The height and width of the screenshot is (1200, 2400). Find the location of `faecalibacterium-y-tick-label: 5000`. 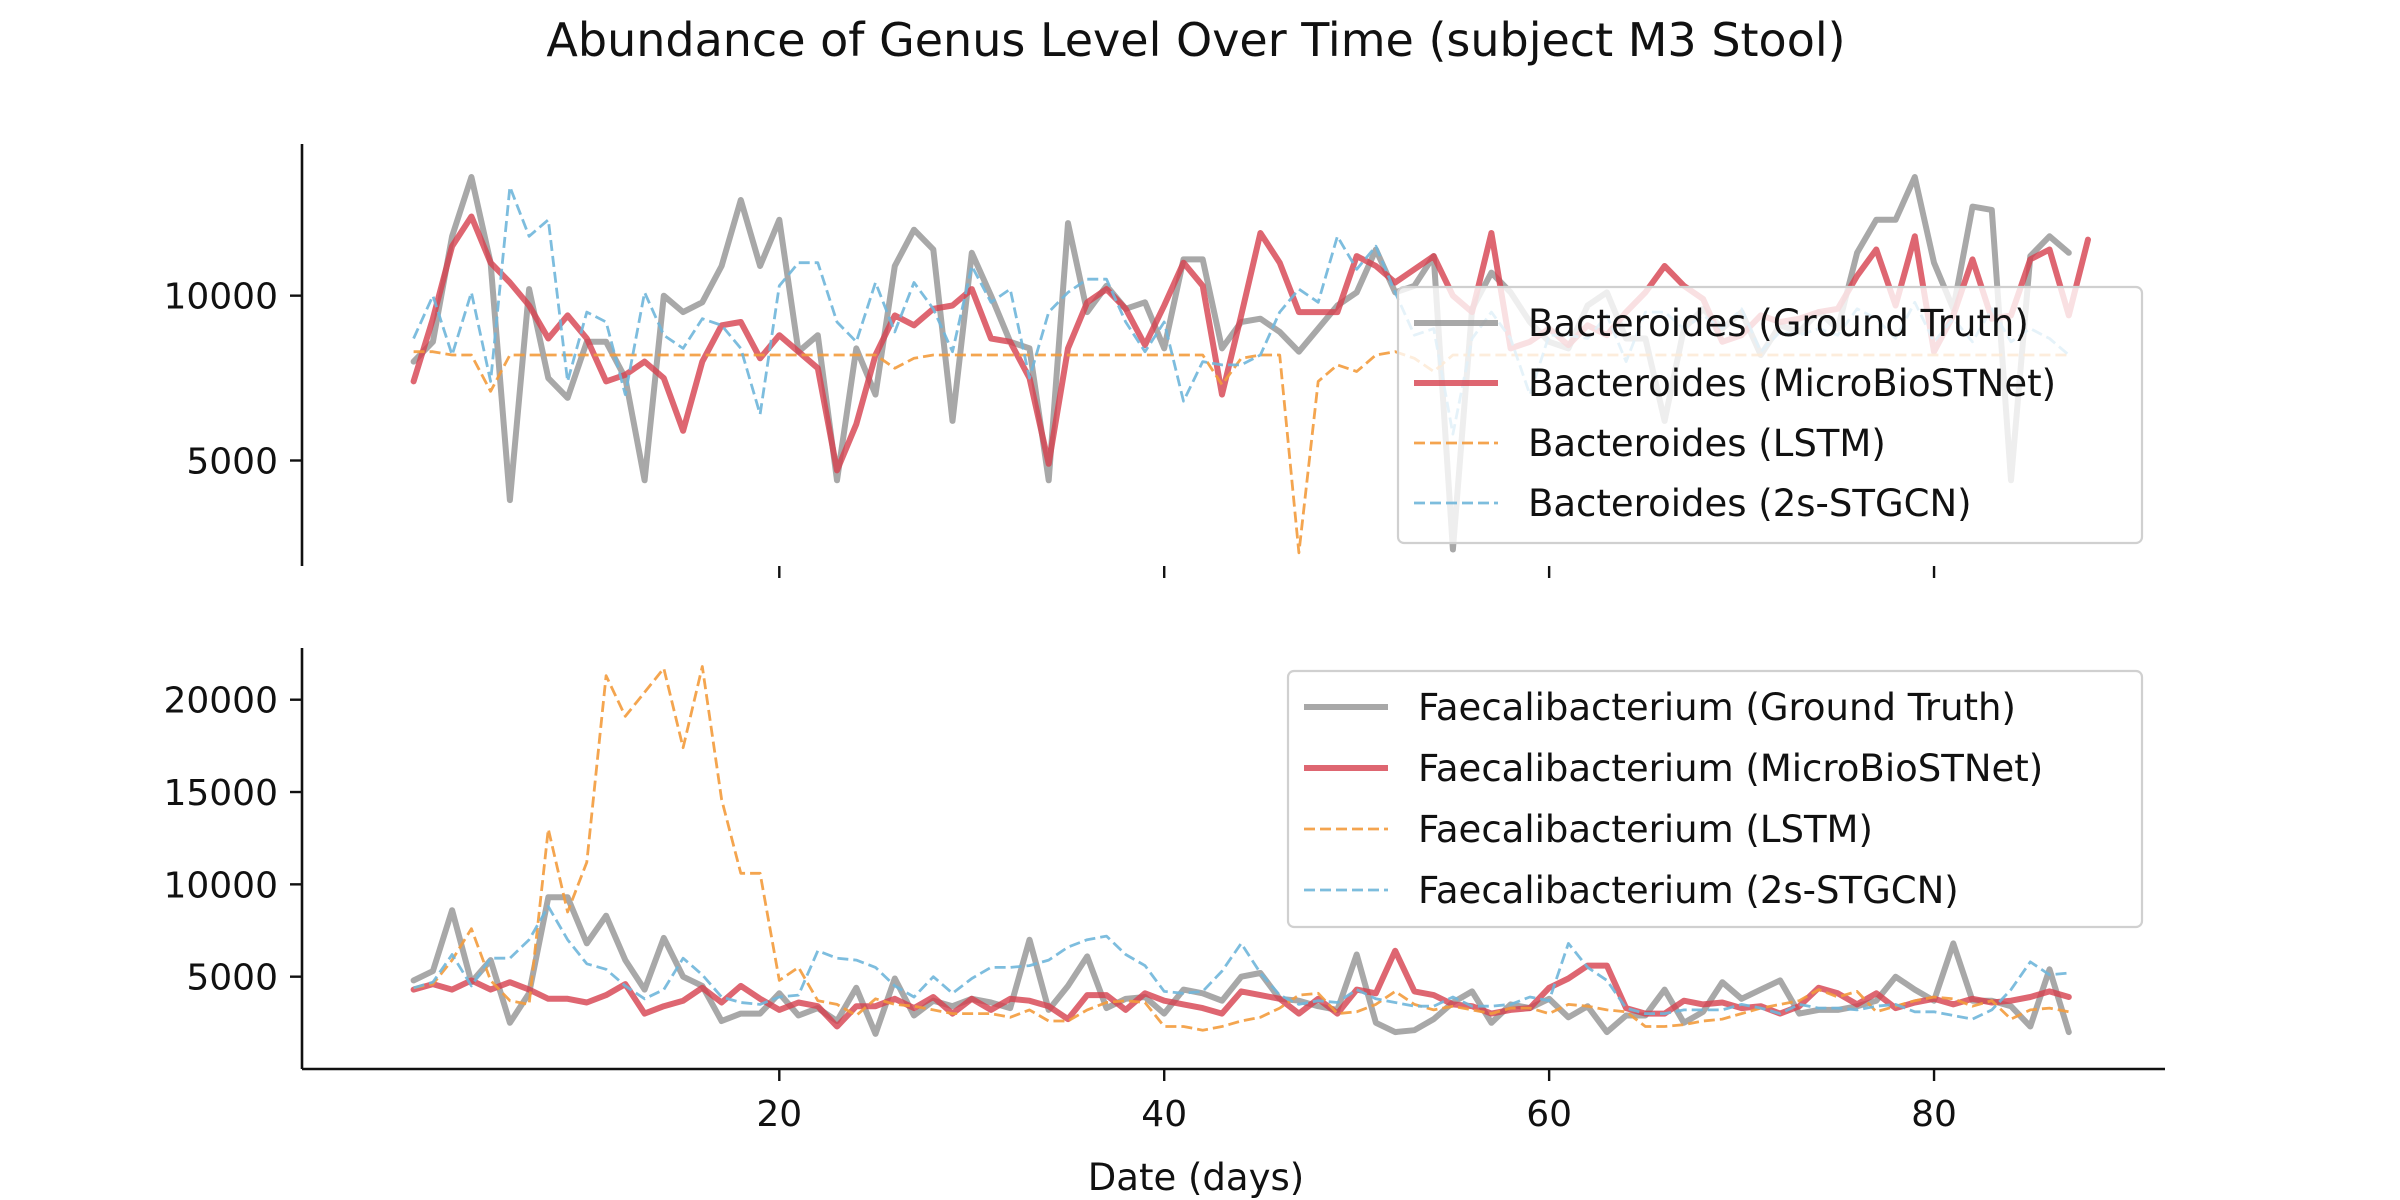

faecalibacterium-y-tick-label: 5000 is located at coordinates (232, 978).